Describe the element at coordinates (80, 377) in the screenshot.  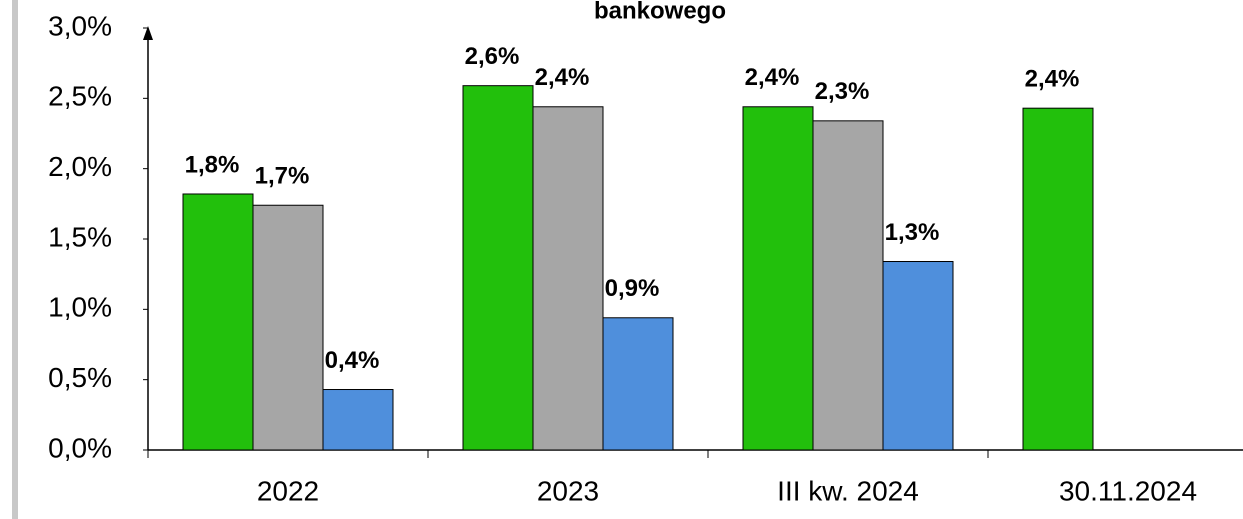
I see `y-tick-label: 0,5%` at that location.